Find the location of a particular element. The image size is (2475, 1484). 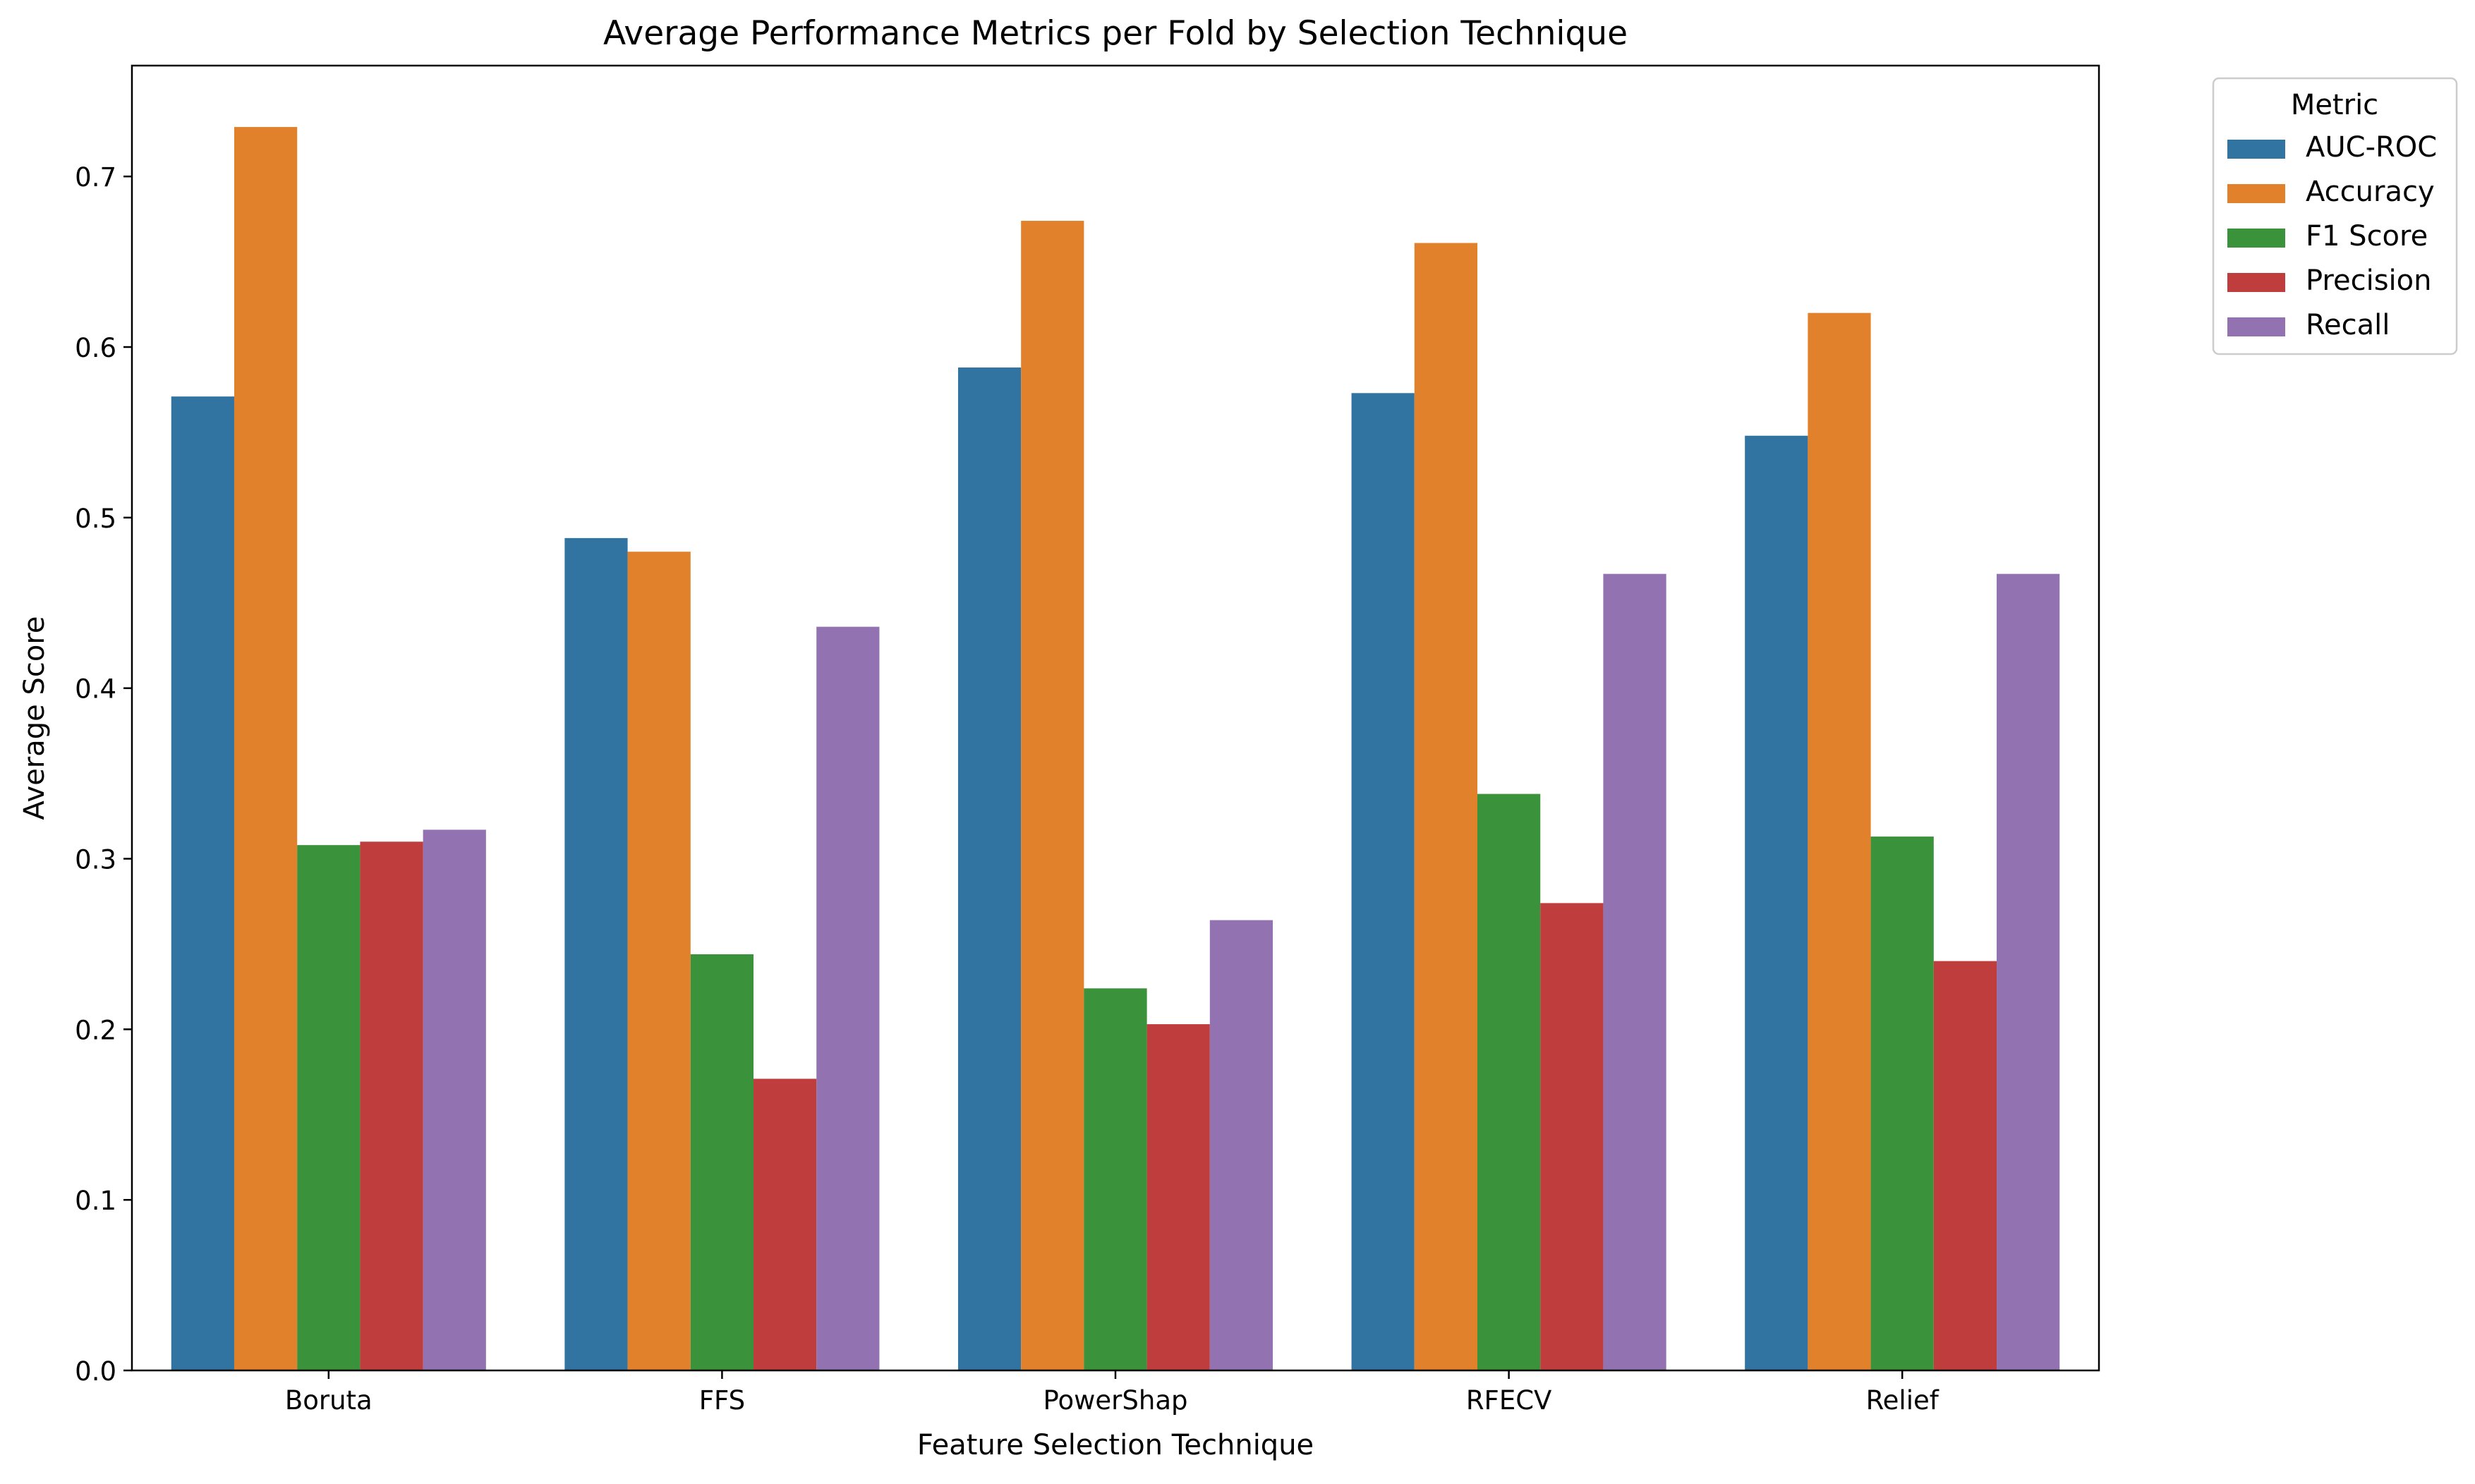

bar-ffs-recall is located at coordinates (848, 998).